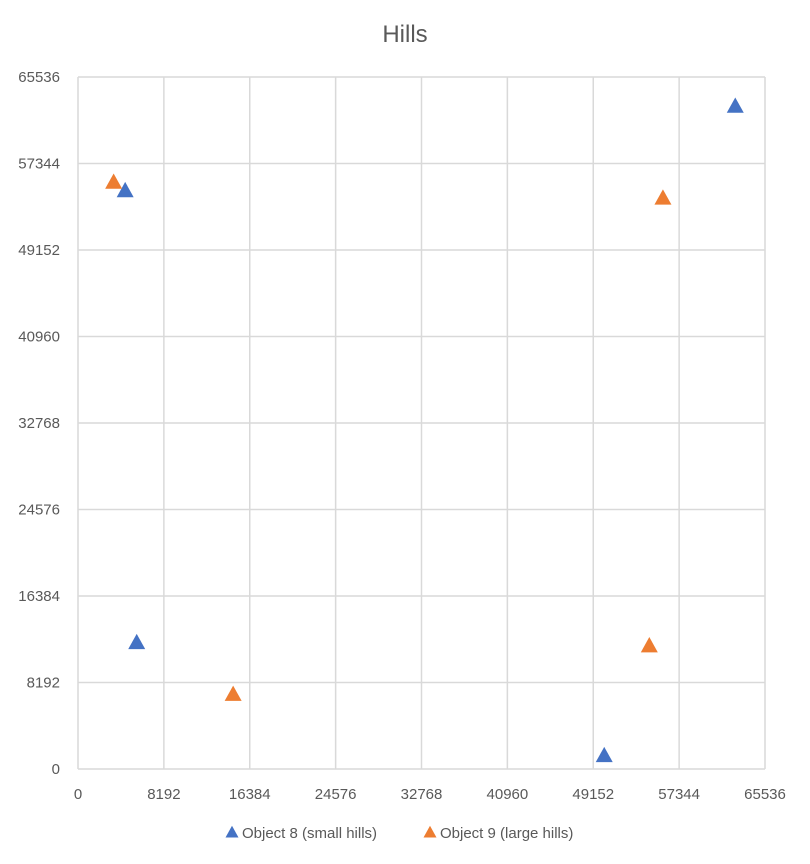 The width and height of the screenshot is (810, 864). I want to click on y-tick-label: 40960, so click(39, 337).